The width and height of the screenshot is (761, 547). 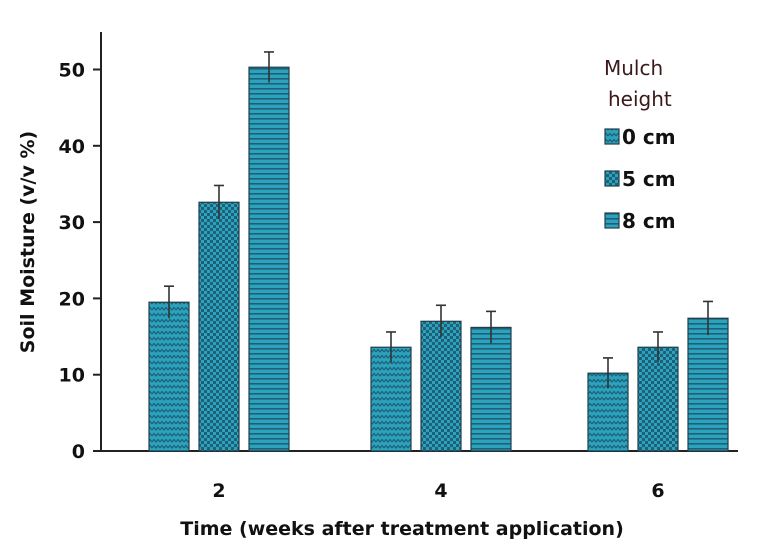 What do you see at coordinates (218, 491) in the screenshot?
I see `x-tick-label: 2` at bounding box center [218, 491].